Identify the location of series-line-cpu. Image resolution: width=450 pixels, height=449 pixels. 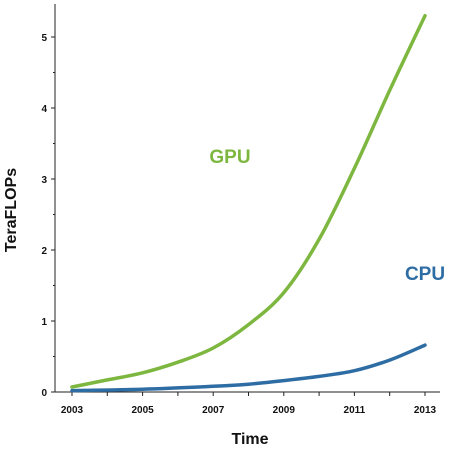
(248, 368).